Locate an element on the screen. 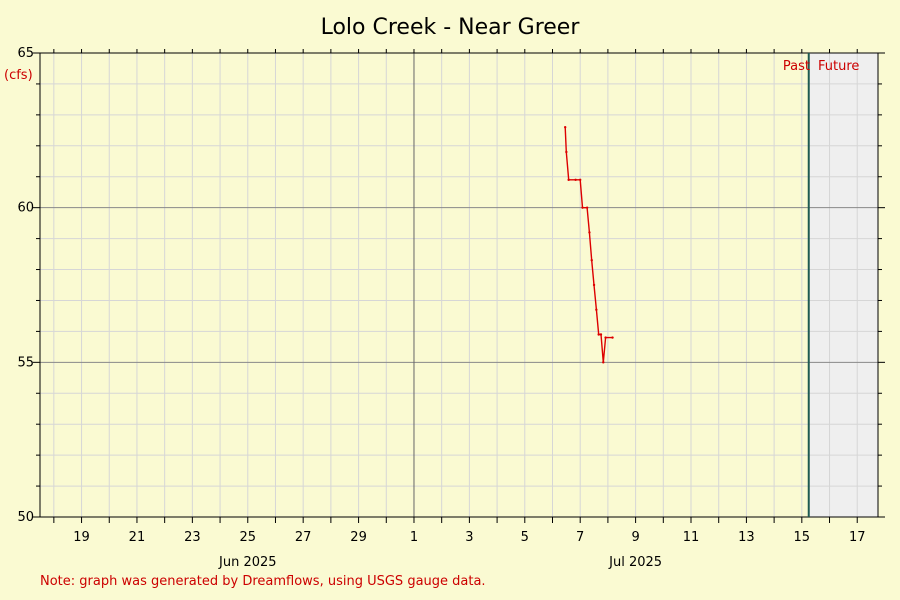 This screenshot has height=600, width=900. y-tick-labels: 50 55 60 65 is located at coordinates (25, 285).